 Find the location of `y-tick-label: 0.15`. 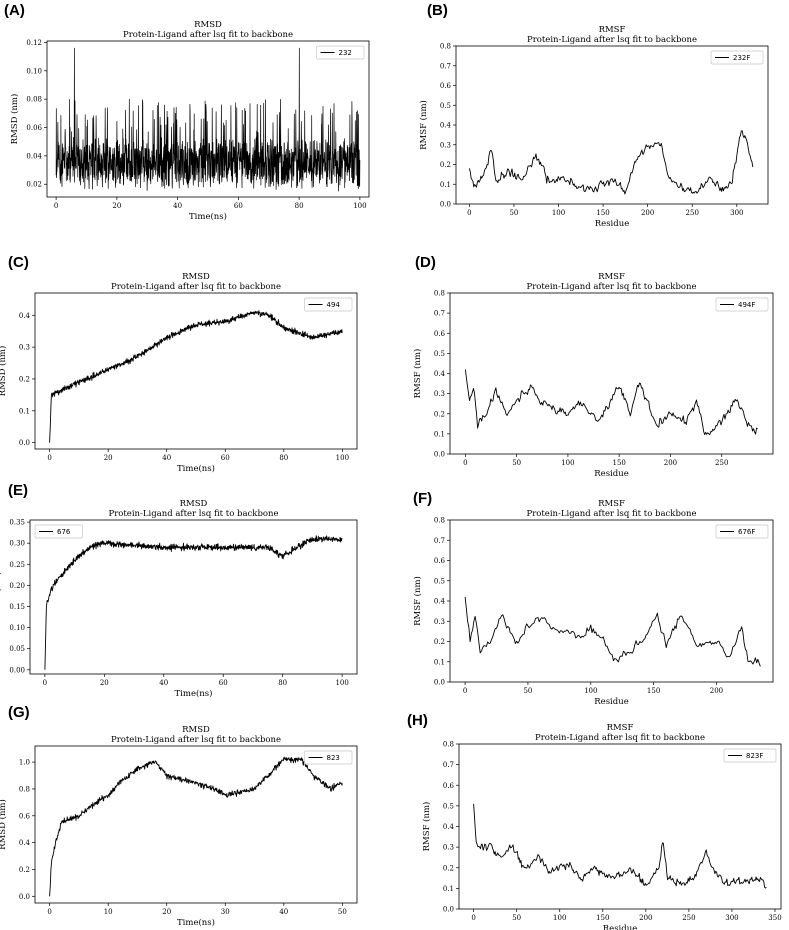

y-tick-label: 0.15 is located at coordinates (17, 607).